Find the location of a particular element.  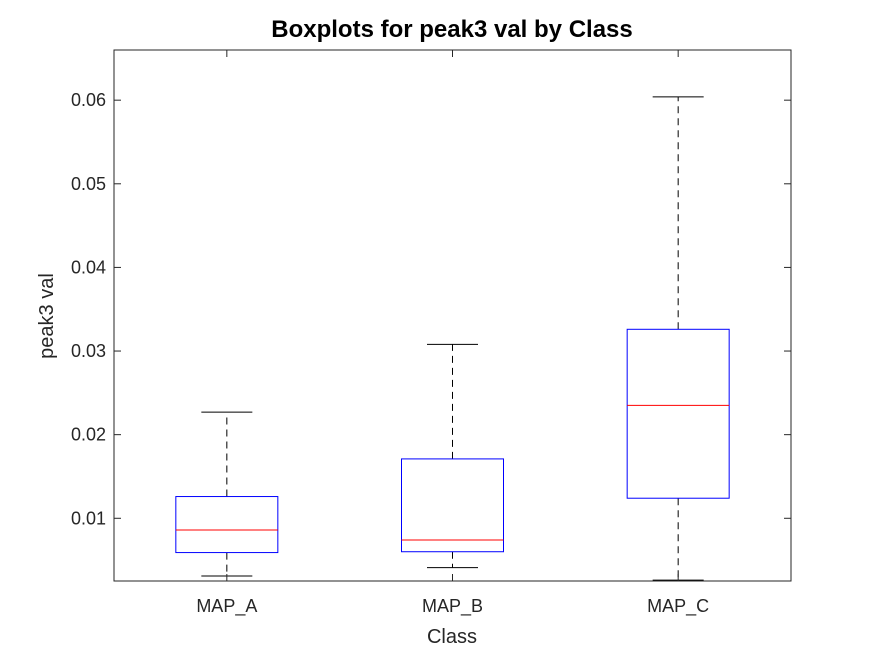

y-axis-label: peak3 val is located at coordinates (47, 316).